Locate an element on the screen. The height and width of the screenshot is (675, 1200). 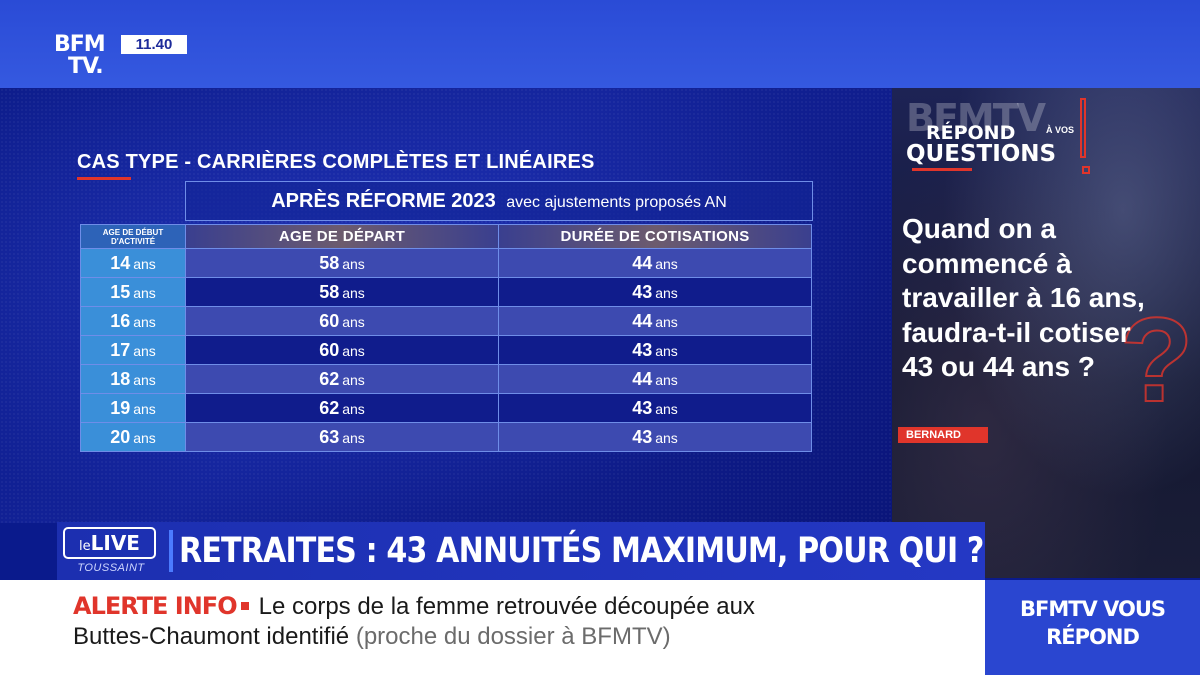
departure-age-cell: 60 ans is located at coordinates (342, 350).